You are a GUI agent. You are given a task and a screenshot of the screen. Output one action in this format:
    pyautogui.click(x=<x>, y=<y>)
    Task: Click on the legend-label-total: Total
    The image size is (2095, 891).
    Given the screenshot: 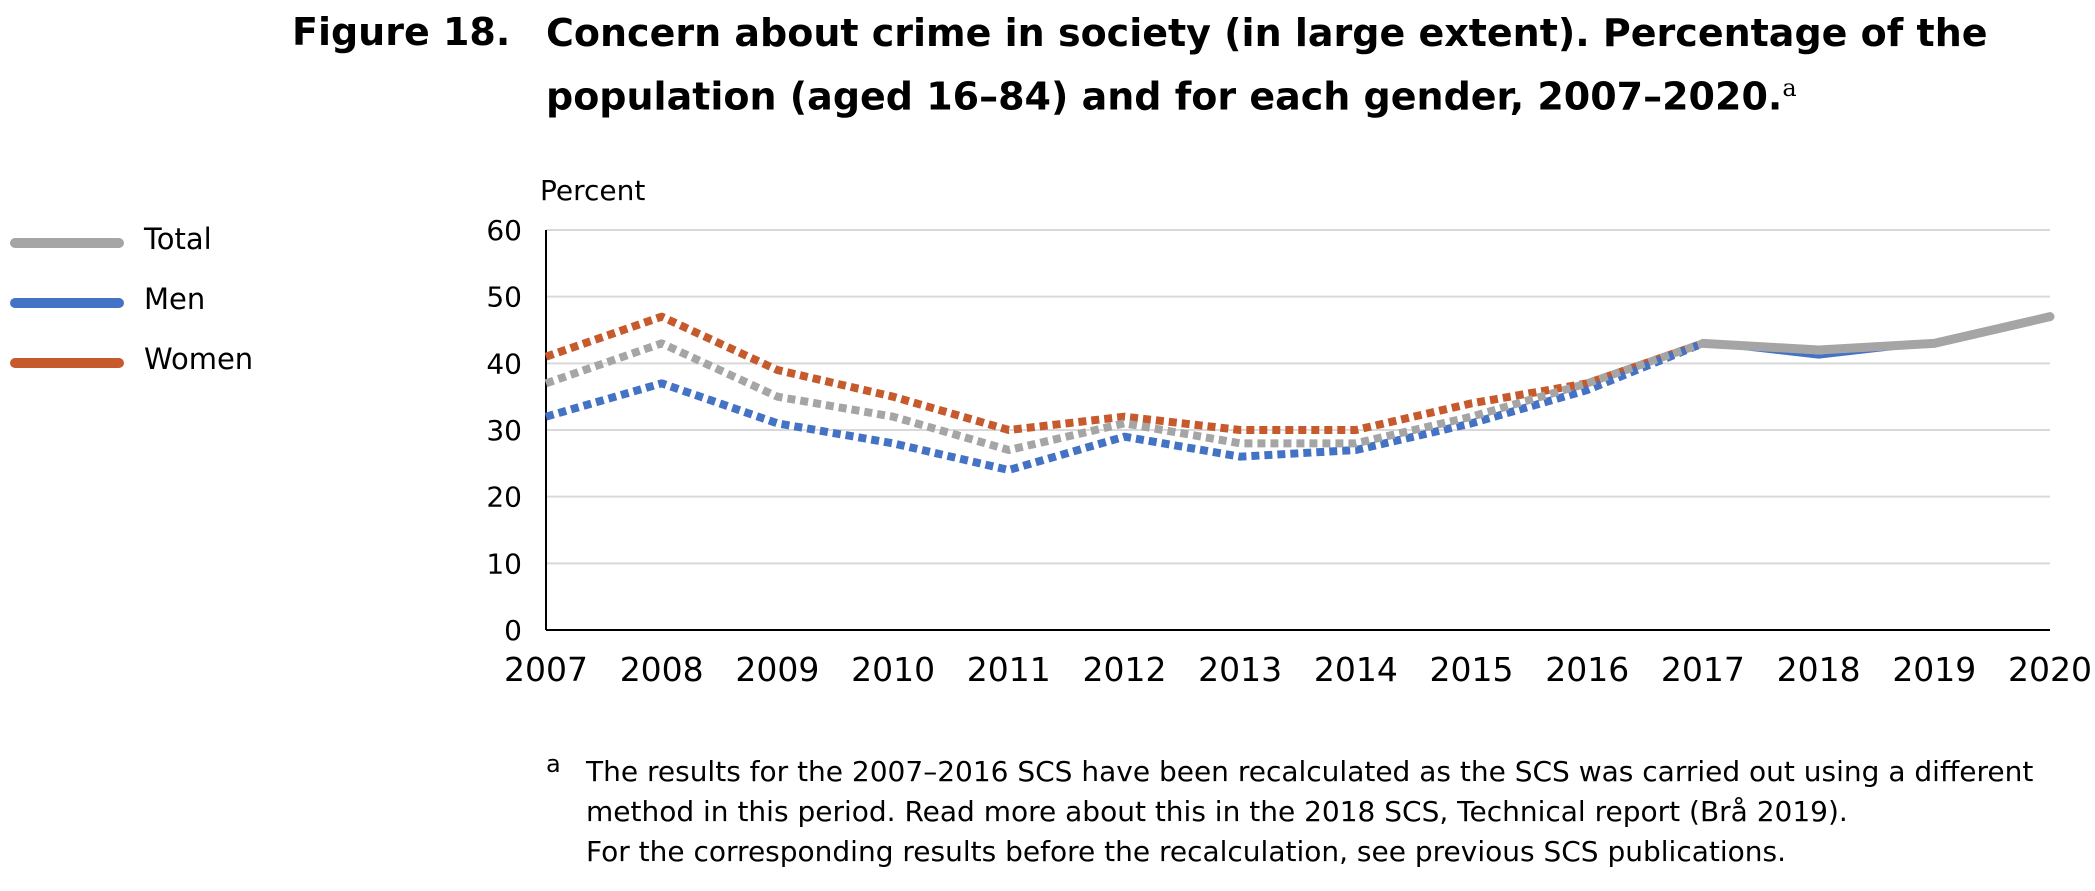 What is the action you would take?
    pyautogui.click(x=178, y=239)
    